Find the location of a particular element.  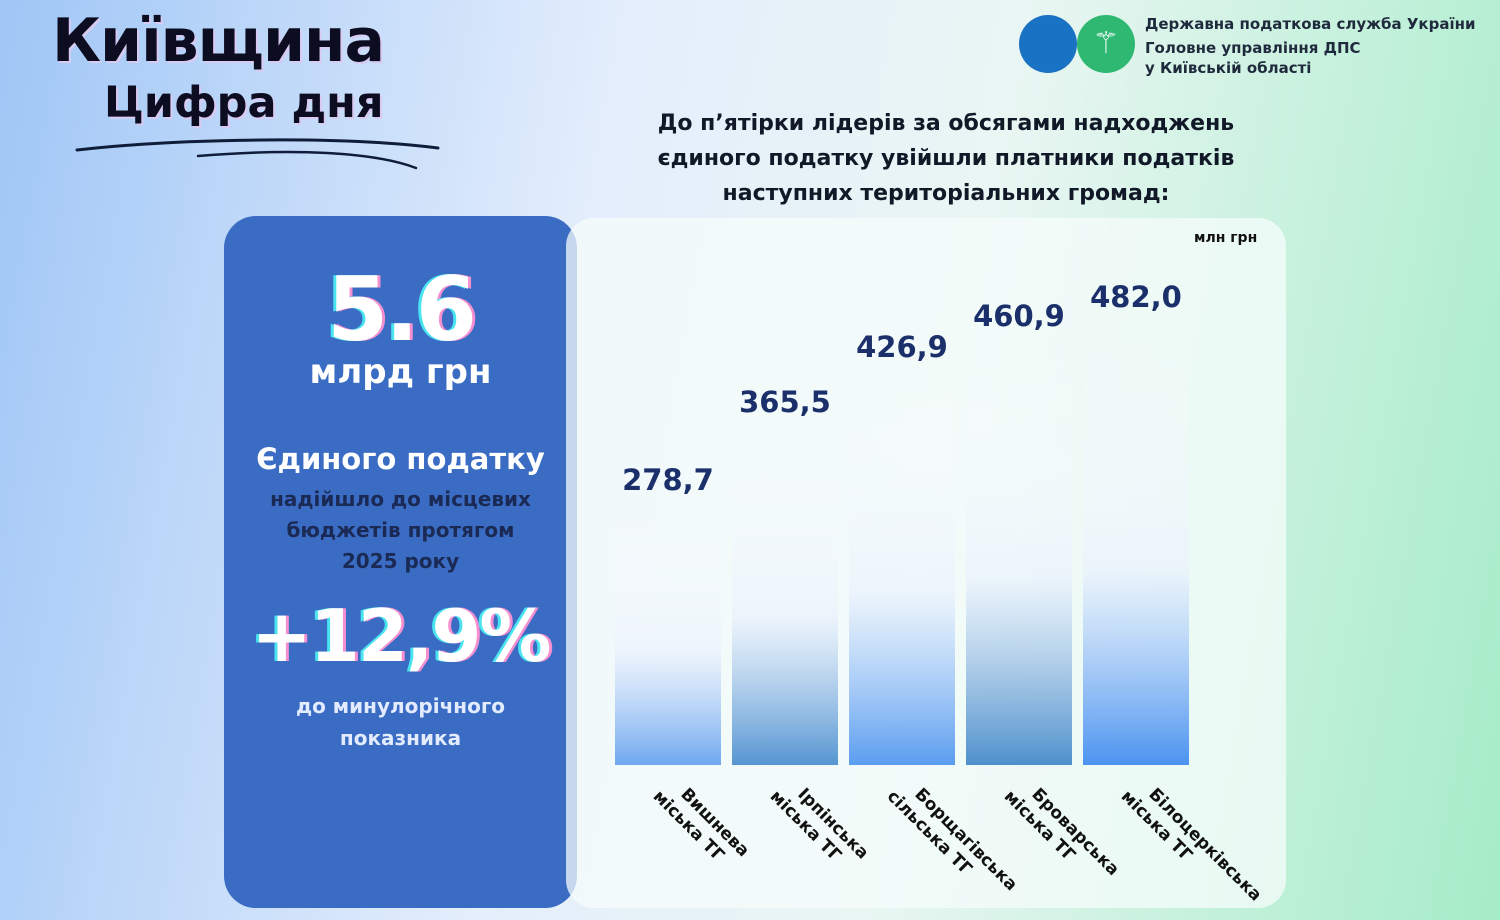

value-label-4: 460,9 is located at coordinates (1019, 316).